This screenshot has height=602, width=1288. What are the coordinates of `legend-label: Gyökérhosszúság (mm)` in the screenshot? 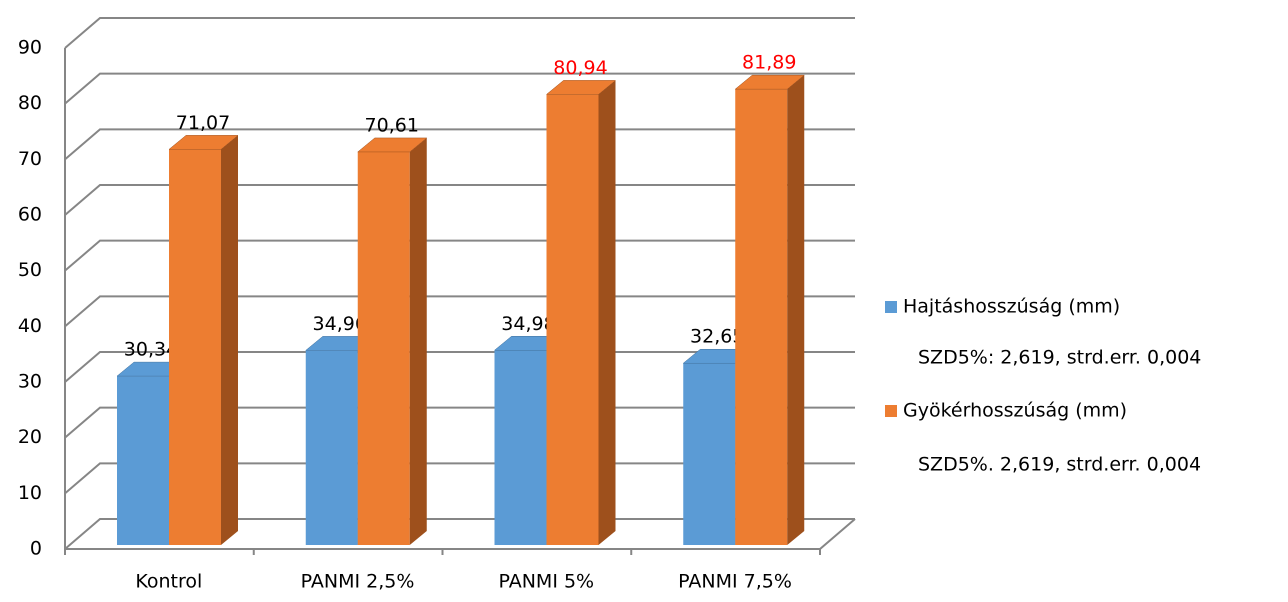 It's located at (1015, 411).